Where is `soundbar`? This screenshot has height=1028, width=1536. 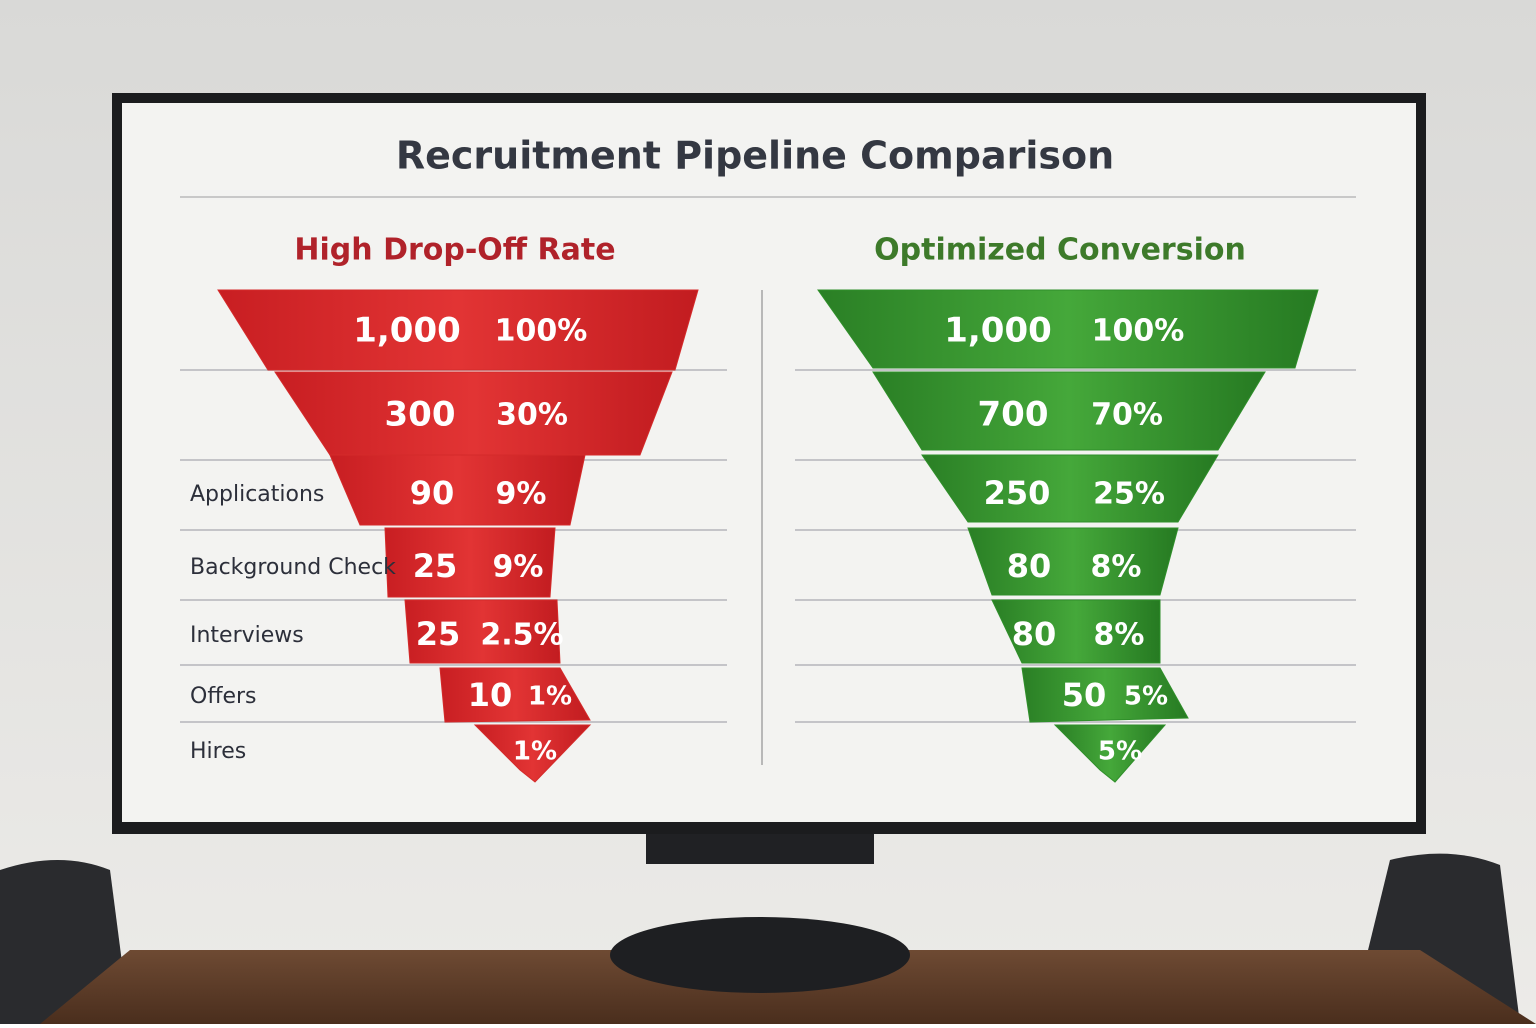 soundbar is located at coordinates (760, 849).